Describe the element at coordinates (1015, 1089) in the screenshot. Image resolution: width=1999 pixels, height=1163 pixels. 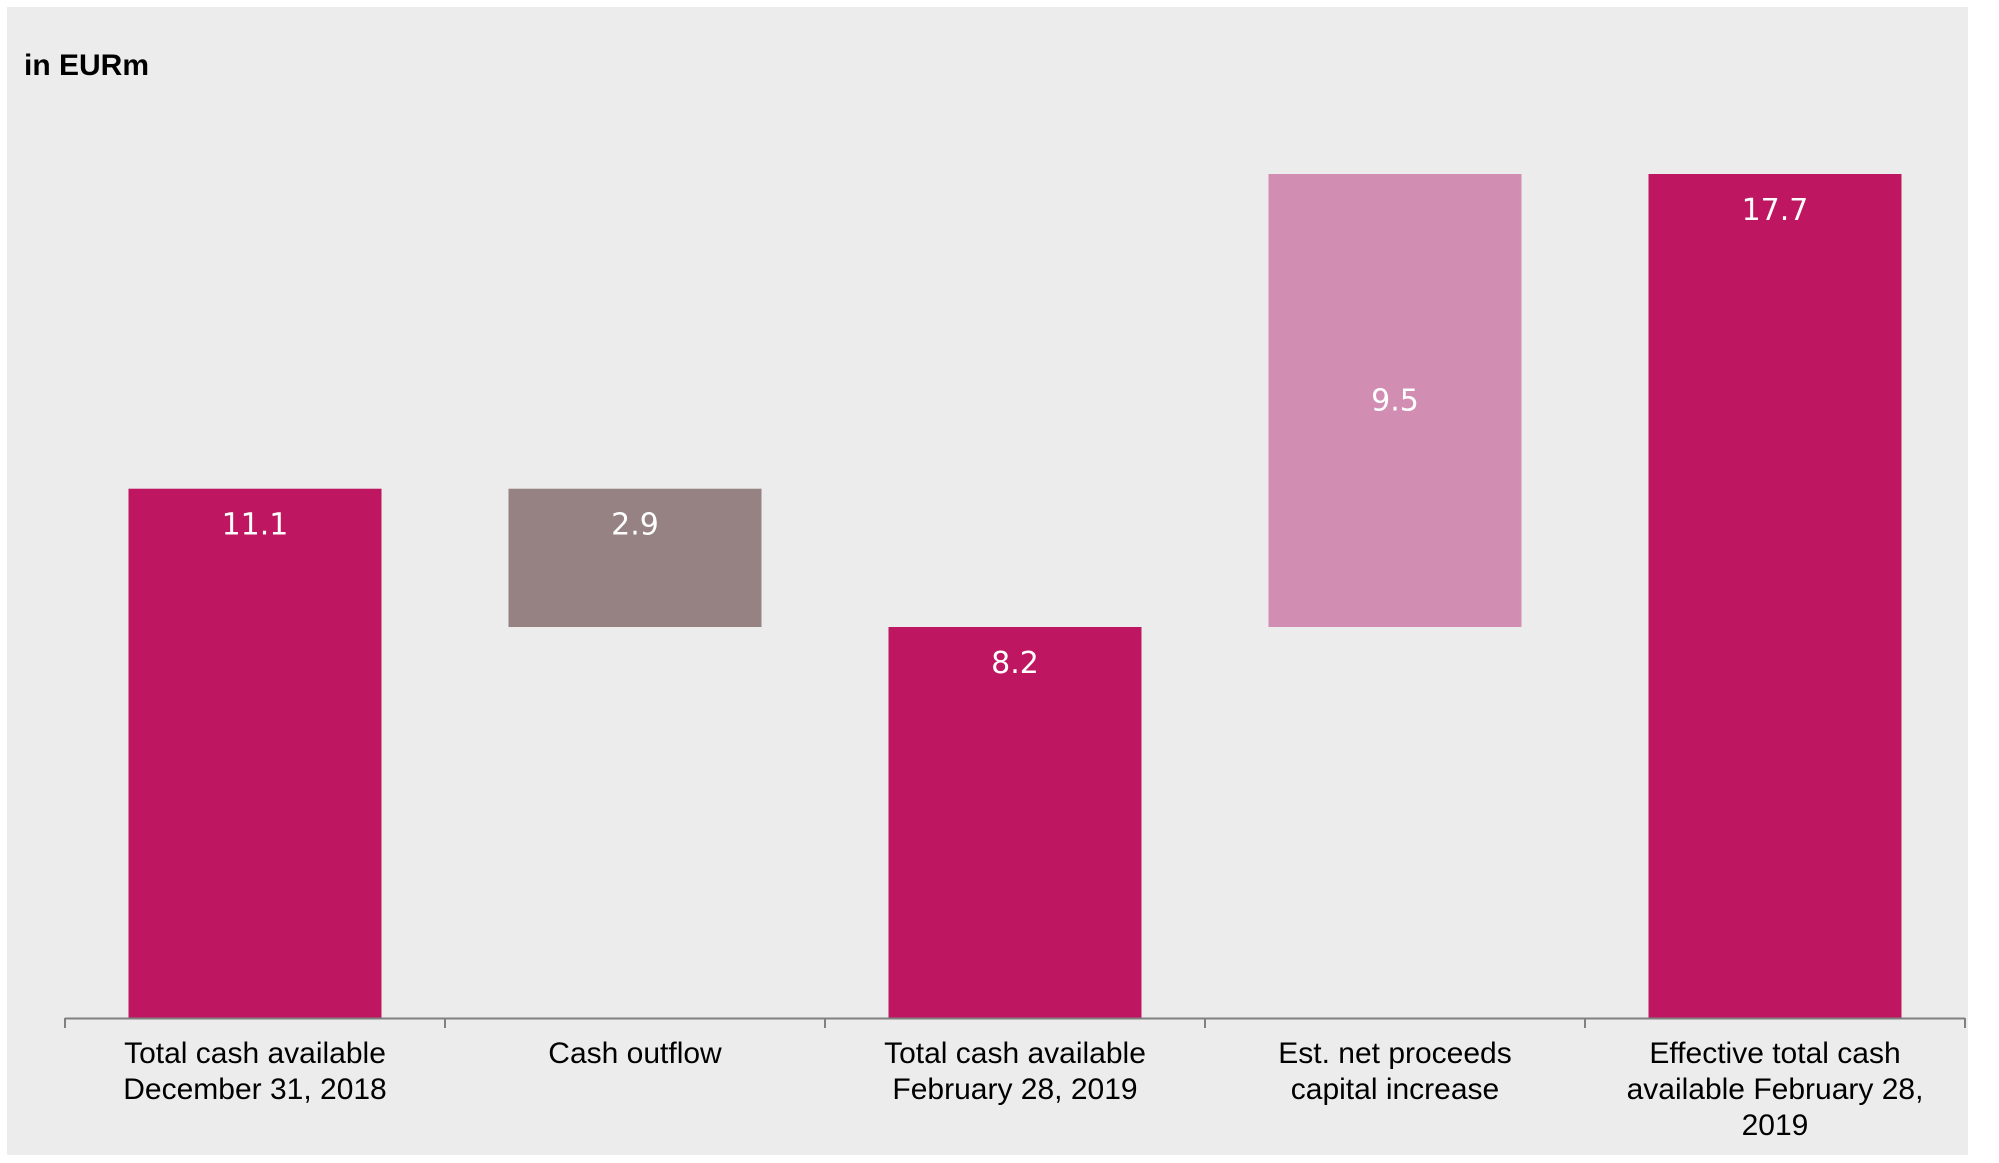
I see `category-label-line: February 28, 2019` at that location.